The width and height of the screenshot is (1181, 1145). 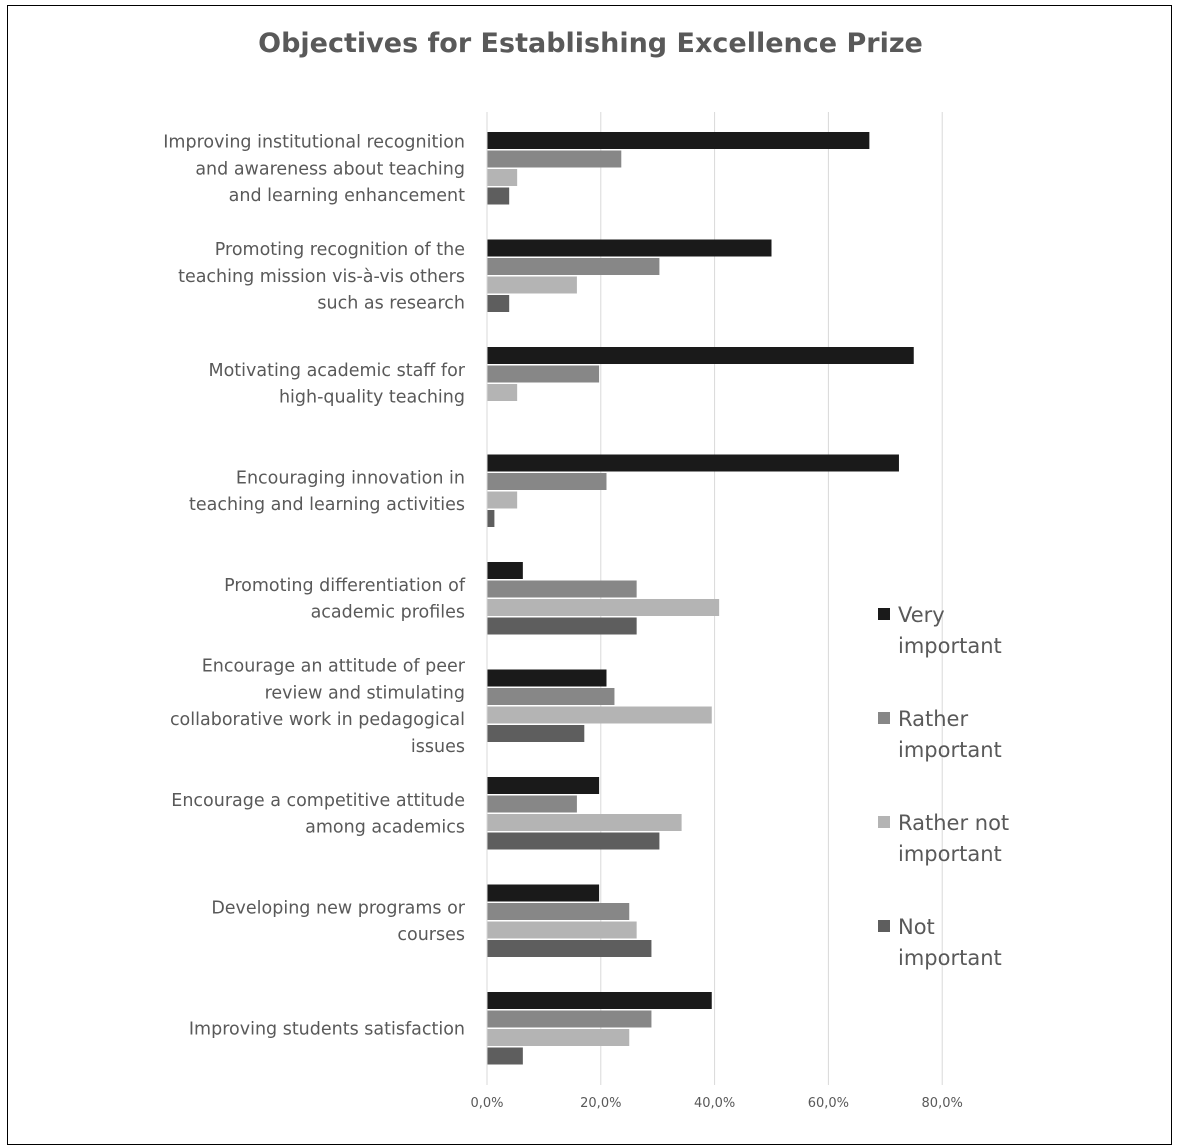 I want to click on category-label: high-quality teaching, so click(x=372, y=398).